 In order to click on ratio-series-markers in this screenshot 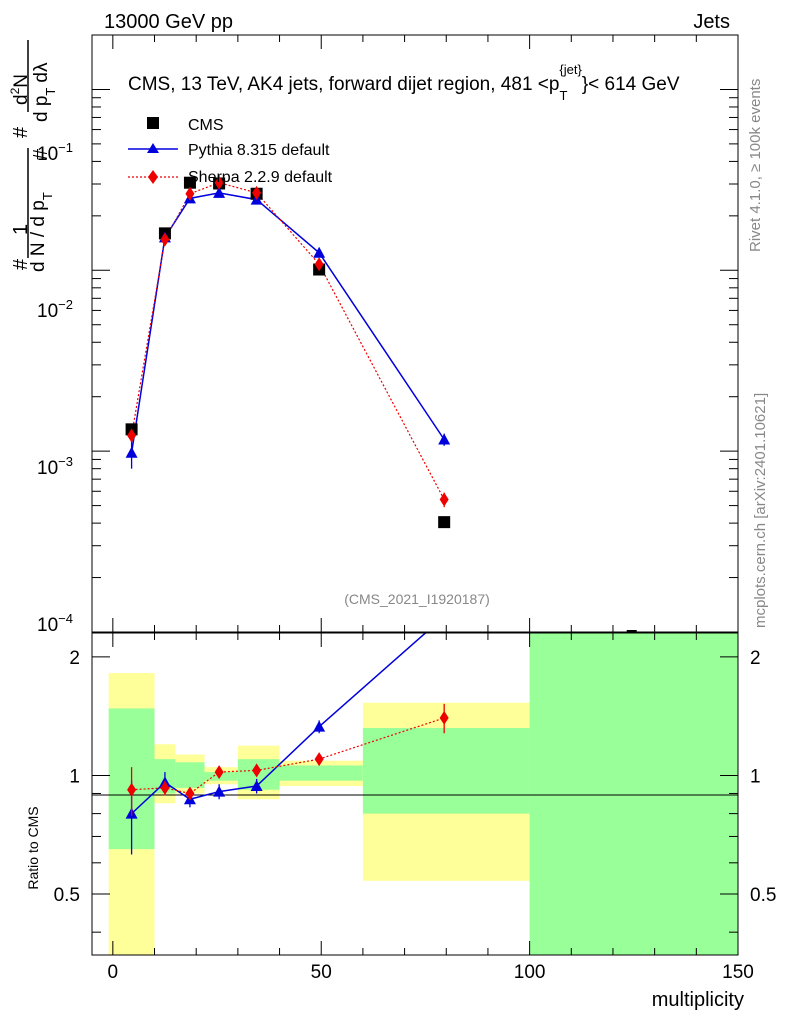, I will do `click(287, 779)`.